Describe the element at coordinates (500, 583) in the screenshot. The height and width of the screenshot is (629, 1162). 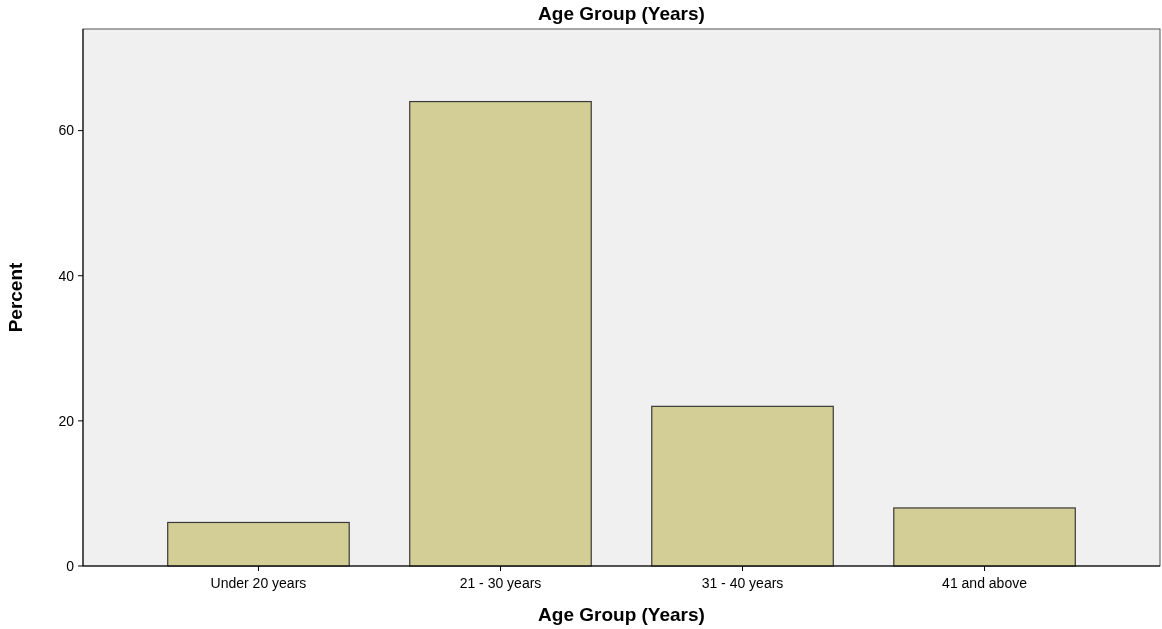
I see `x-tick-label: 21 - 30 years` at that location.